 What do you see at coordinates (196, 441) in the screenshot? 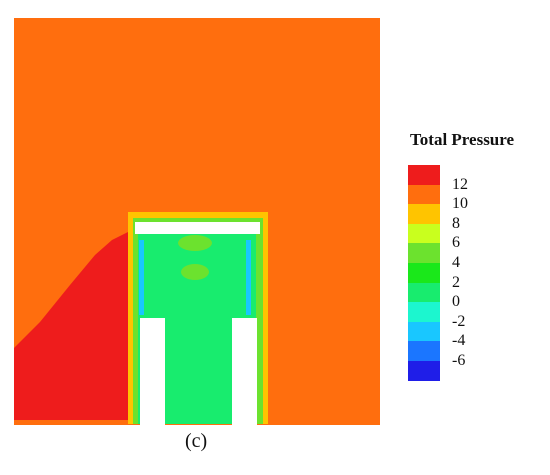
I see `figure-caption: (c)` at bounding box center [196, 441].